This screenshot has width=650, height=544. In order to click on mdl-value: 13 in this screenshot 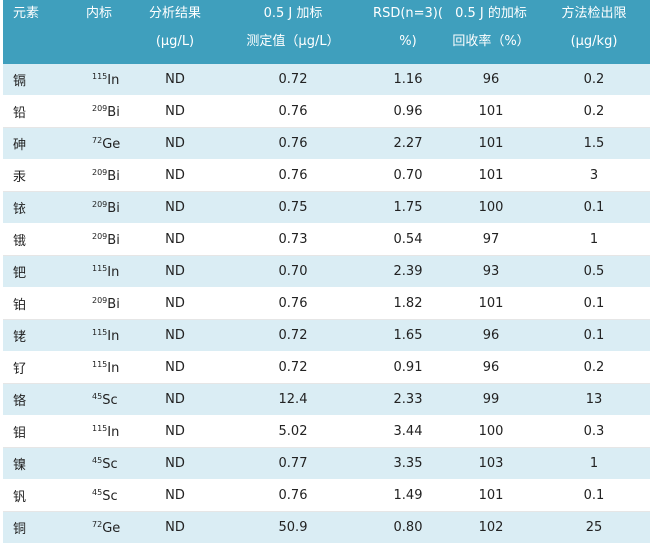, I will do `click(594, 399)`.